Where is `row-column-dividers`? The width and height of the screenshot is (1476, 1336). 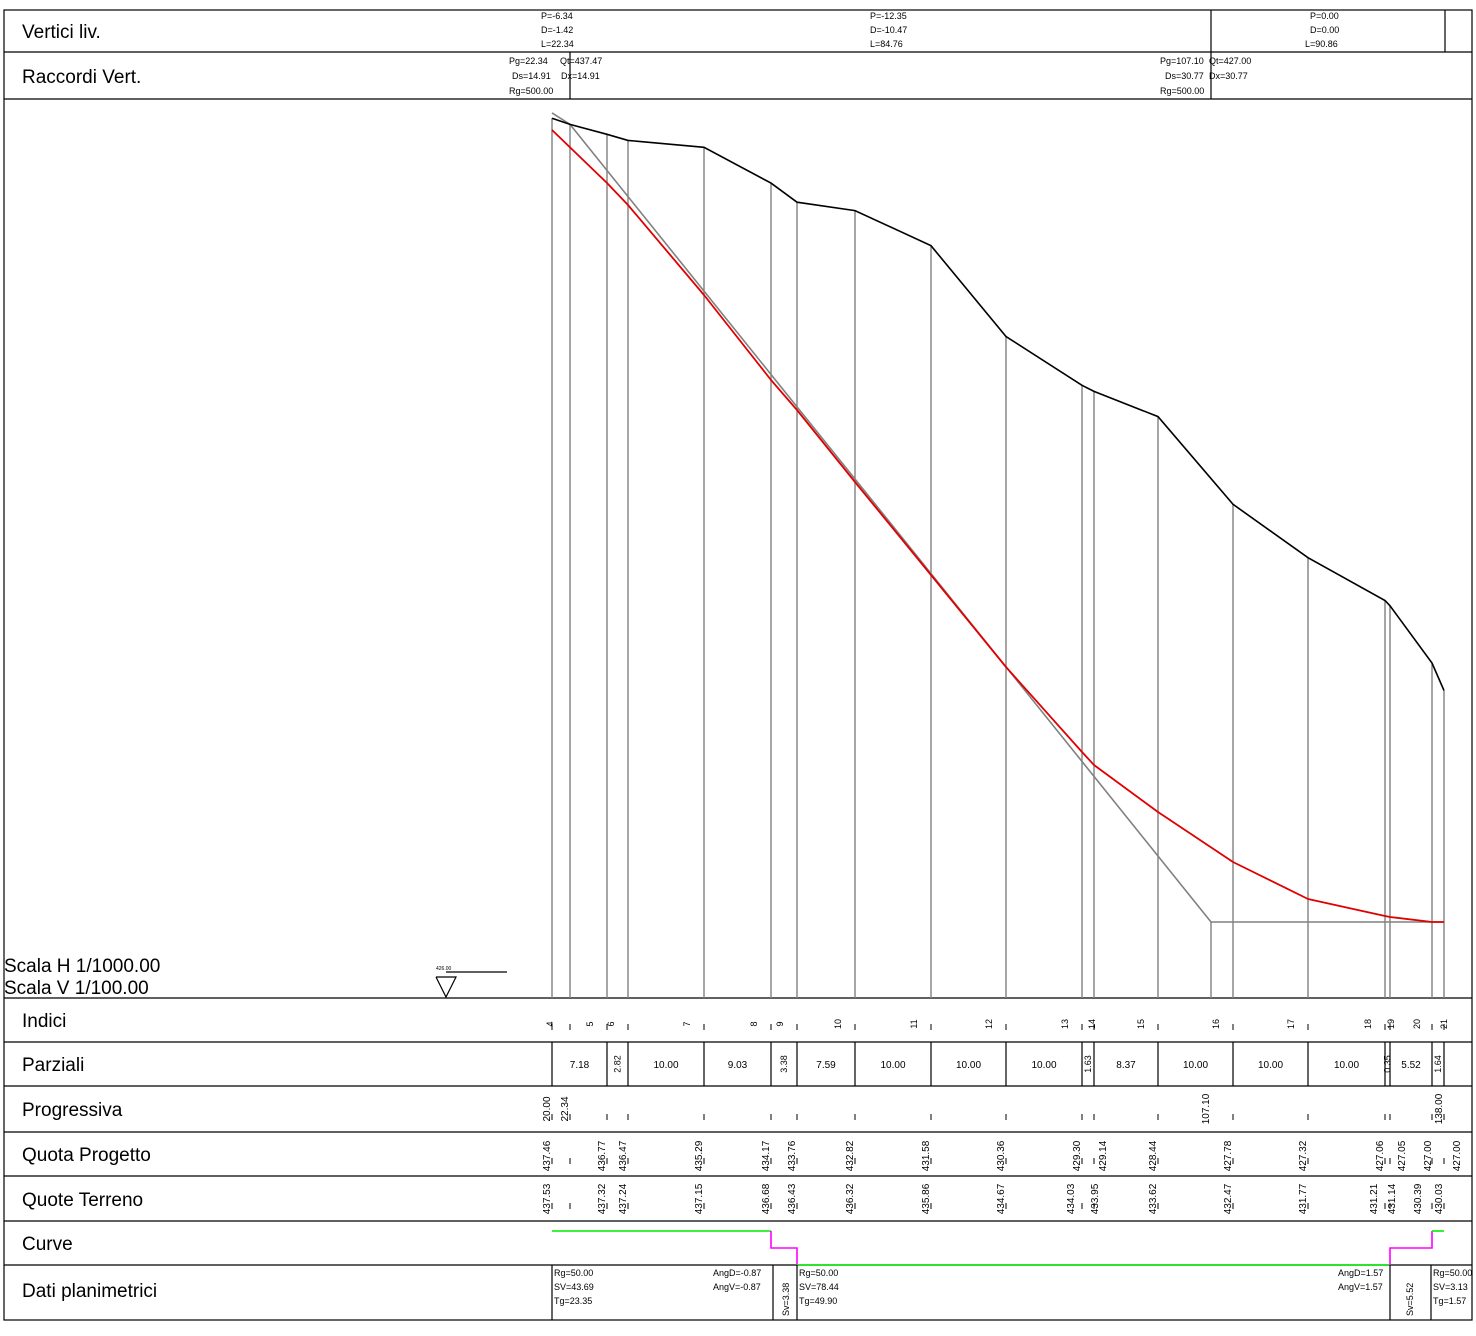
row-column-dividers is located at coordinates (998, 1116).